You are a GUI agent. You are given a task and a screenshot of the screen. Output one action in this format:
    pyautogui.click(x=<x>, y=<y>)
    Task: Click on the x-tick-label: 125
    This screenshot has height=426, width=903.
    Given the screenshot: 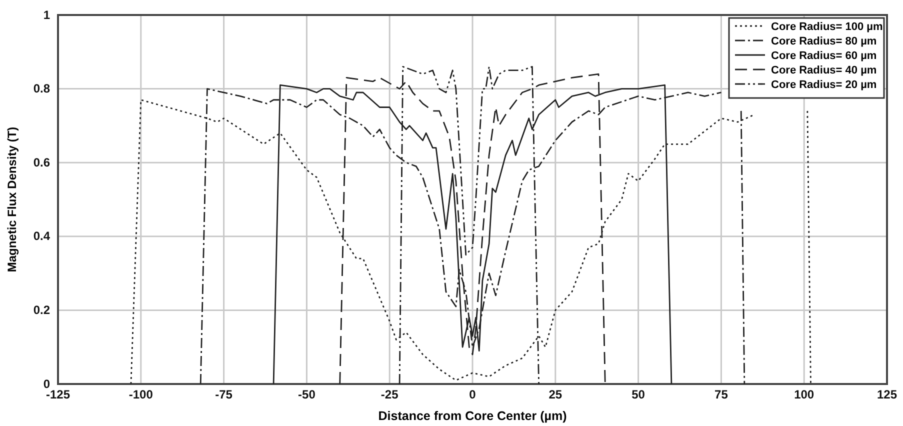 What is the action you would take?
    pyautogui.click(x=887, y=395)
    